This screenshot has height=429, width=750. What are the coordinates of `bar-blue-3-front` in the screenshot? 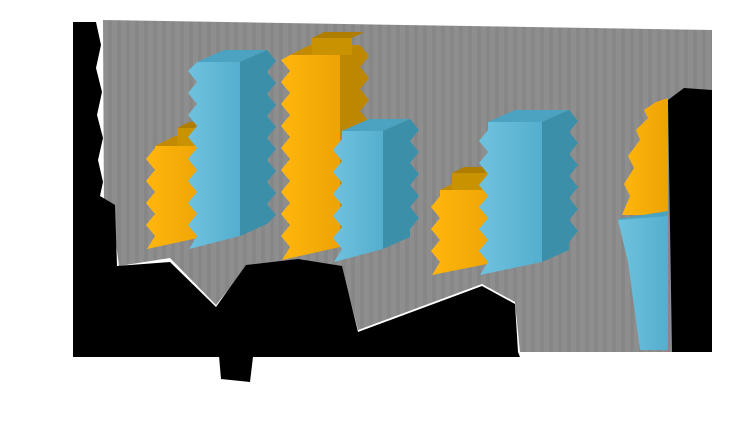 It's located at (510, 198).